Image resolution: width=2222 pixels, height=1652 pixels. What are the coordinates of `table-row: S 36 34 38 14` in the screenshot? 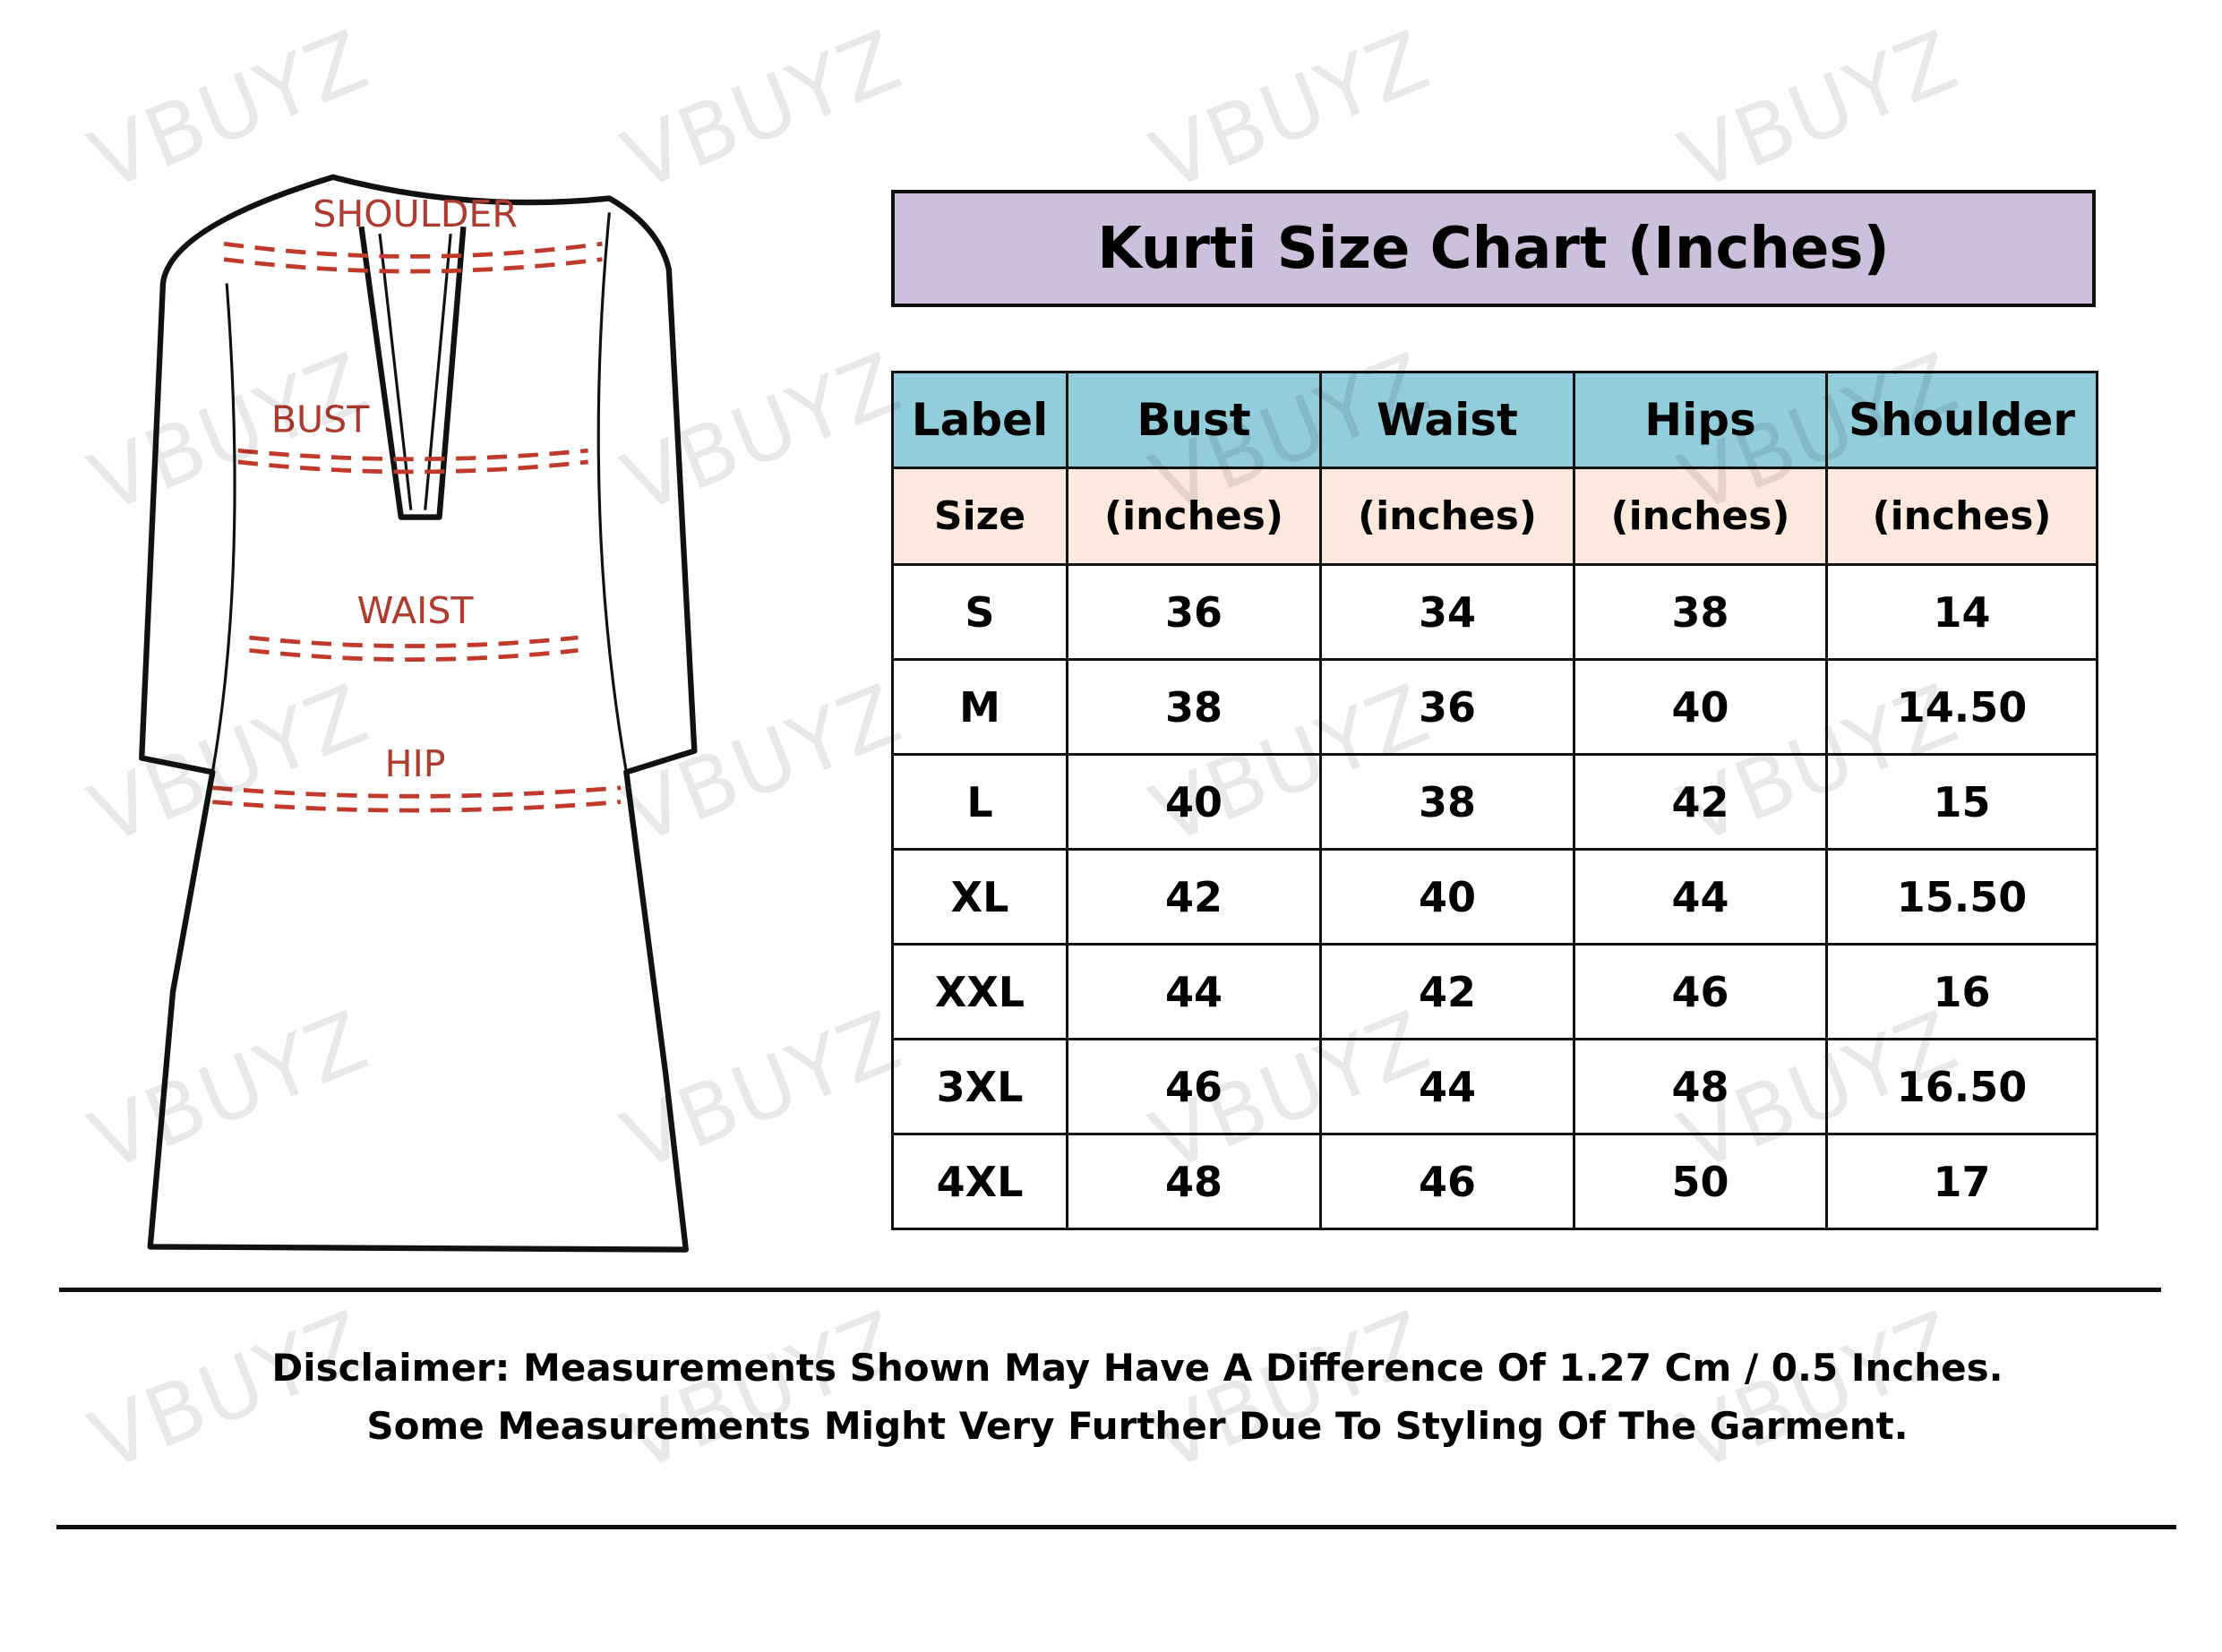 It's located at (1494, 612).